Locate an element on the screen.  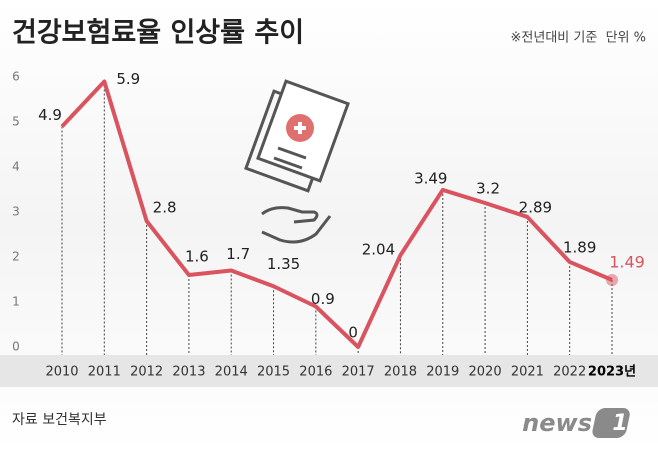
x-tick-label: 2018 is located at coordinates (400, 372).